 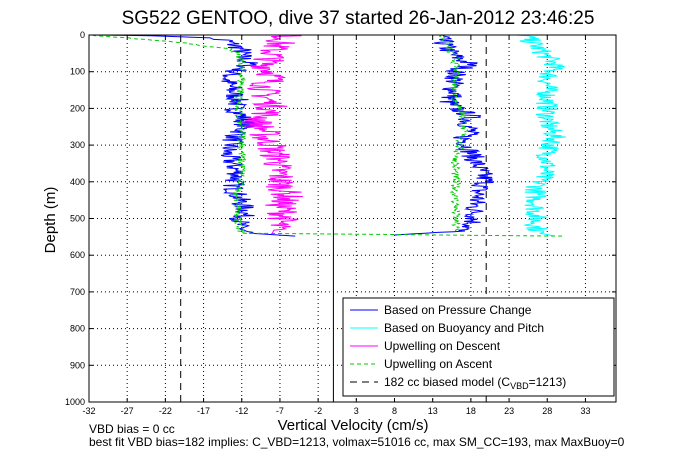 I want to click on vbd-bias-note: VBD bias = 0 cc, so click(x=132, y=429).